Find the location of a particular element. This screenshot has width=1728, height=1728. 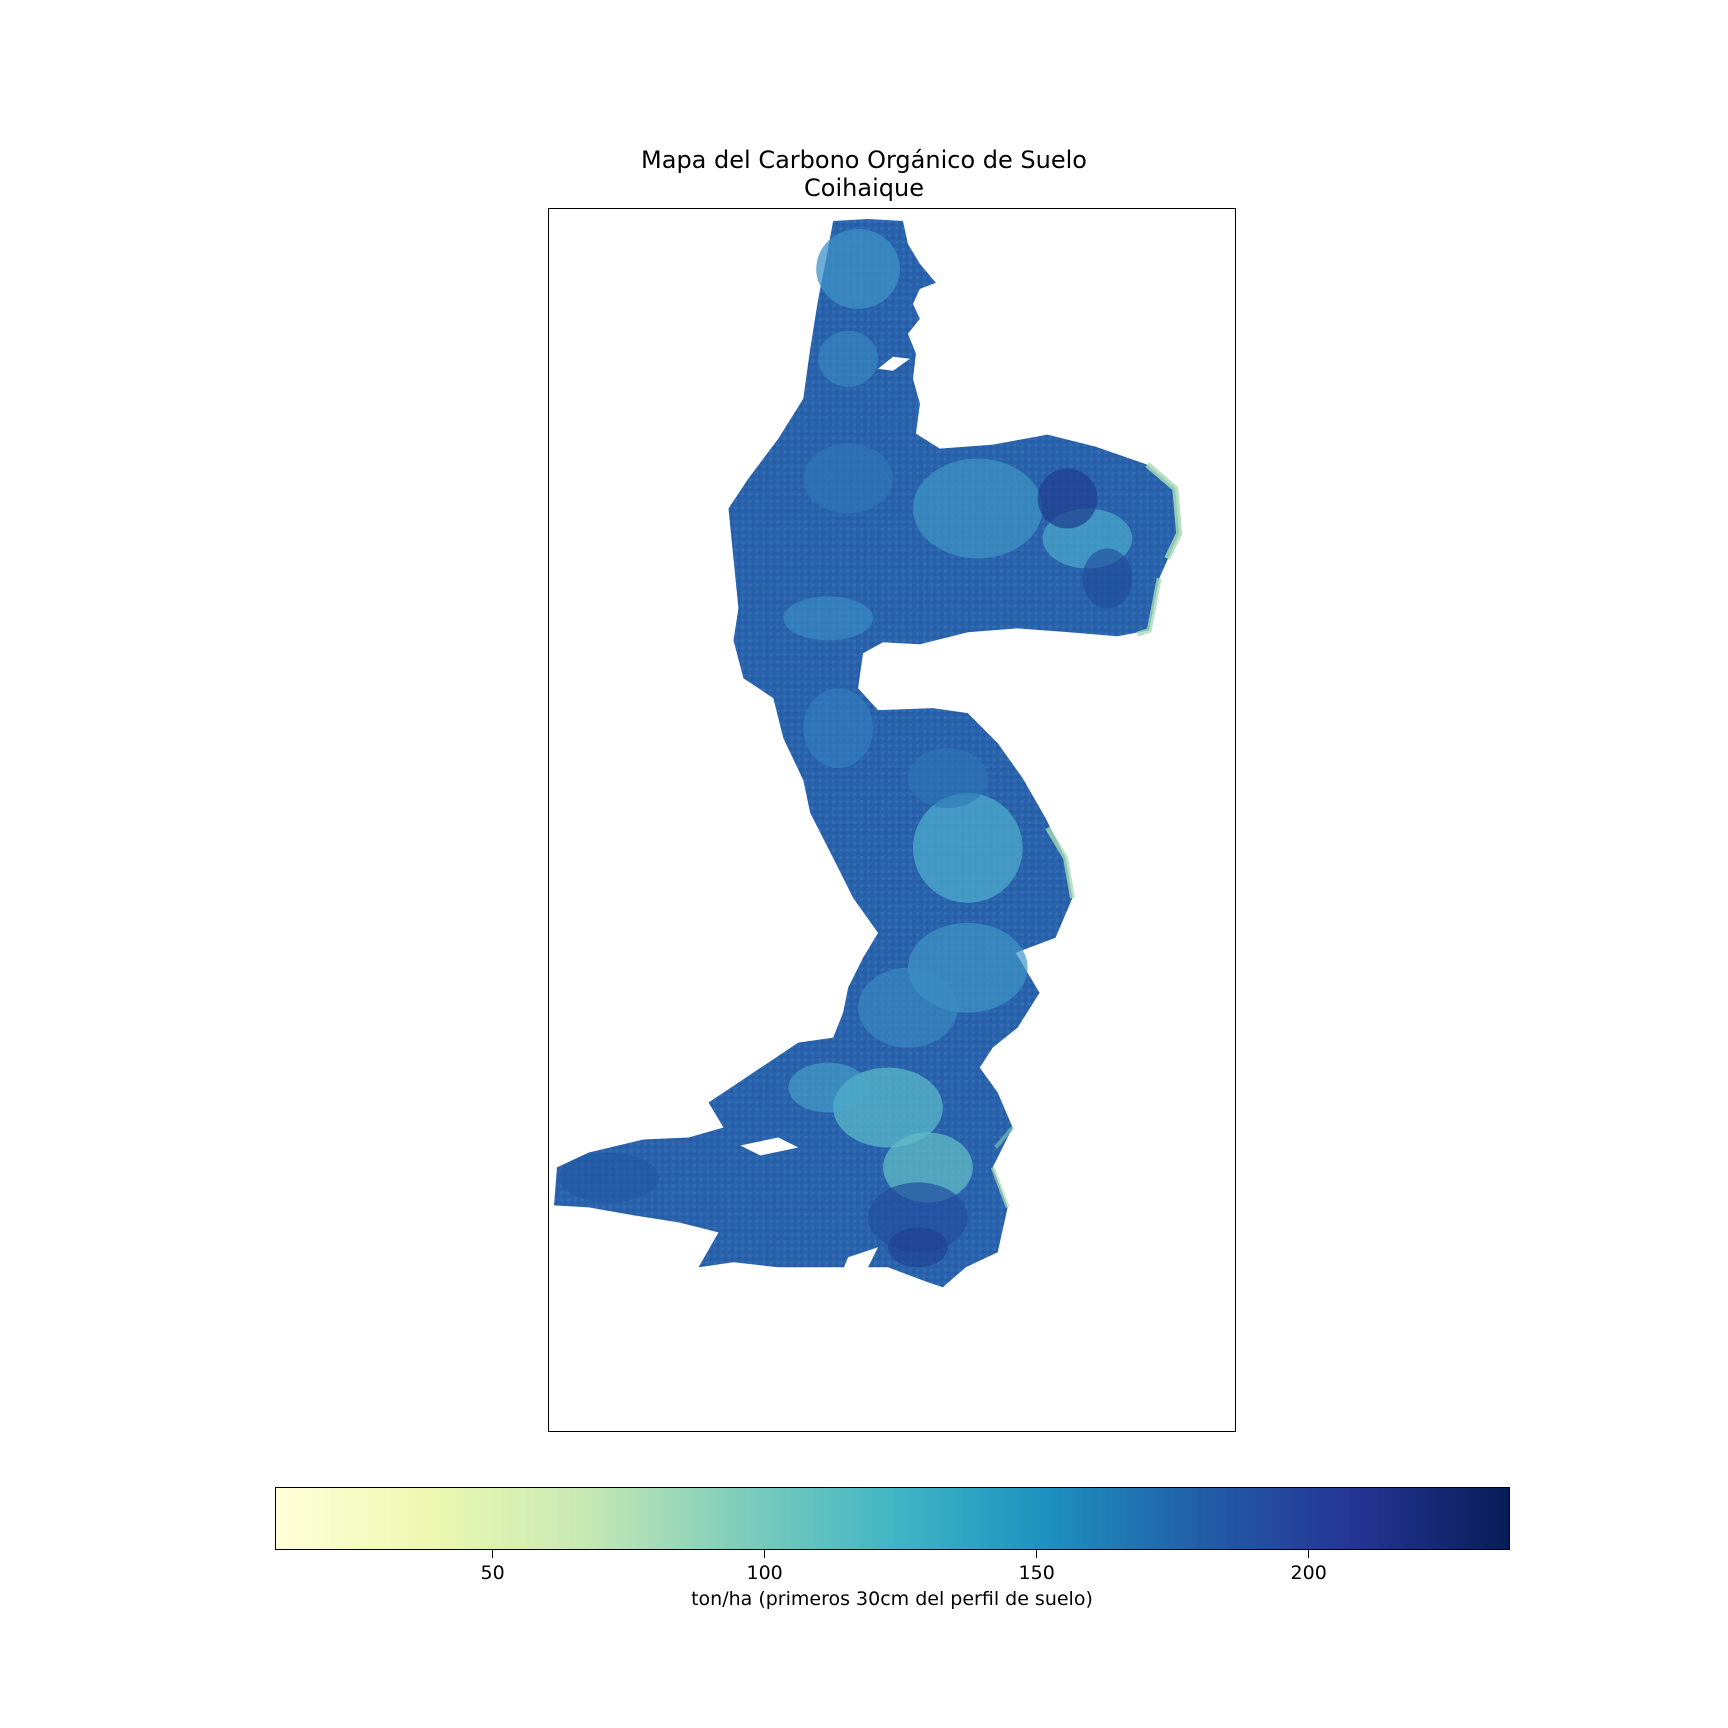

map-subtitle: Coihaique is located at coordinates (864, 188).